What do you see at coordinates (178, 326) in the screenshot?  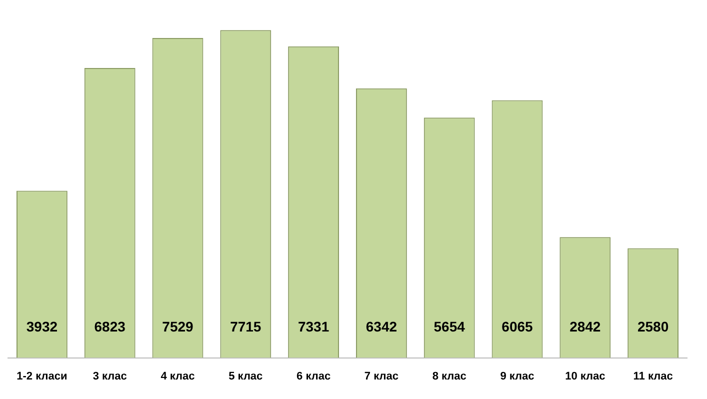 I see `data-label: 7529` at bounding box center [178, 326].